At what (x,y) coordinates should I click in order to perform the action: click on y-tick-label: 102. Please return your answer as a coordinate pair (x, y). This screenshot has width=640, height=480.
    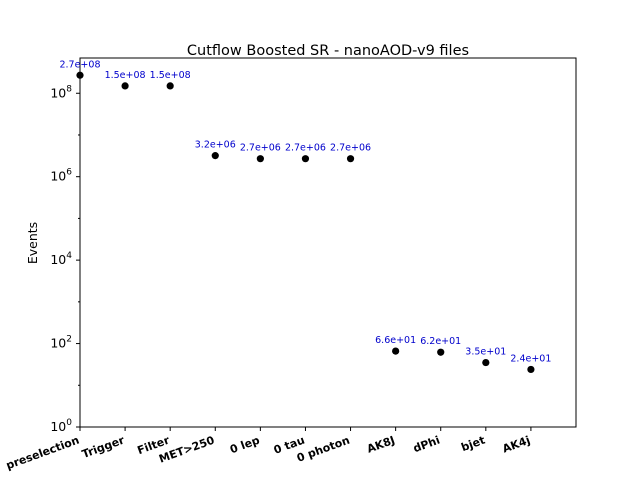
    Looking at the image, I should click on (61, 343).